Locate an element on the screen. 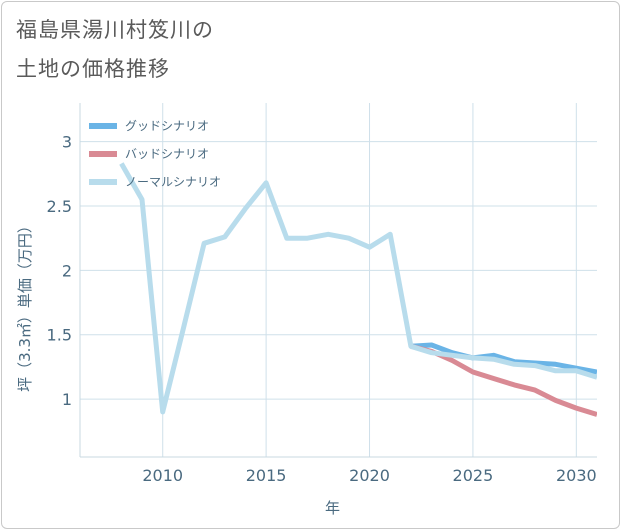  x-tick-label: 2030 is located at coordinates (576, 475).